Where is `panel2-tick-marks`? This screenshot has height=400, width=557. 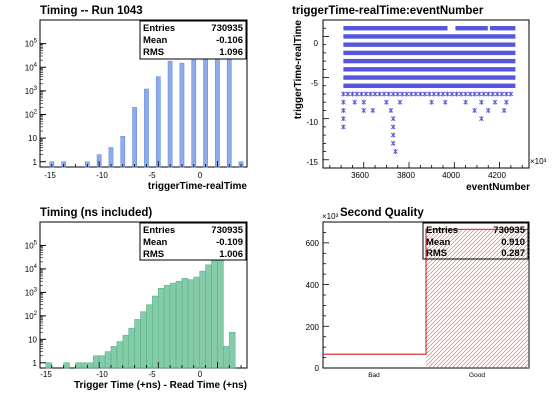
panel2-tick-marks is located at coordinates (423, 97).